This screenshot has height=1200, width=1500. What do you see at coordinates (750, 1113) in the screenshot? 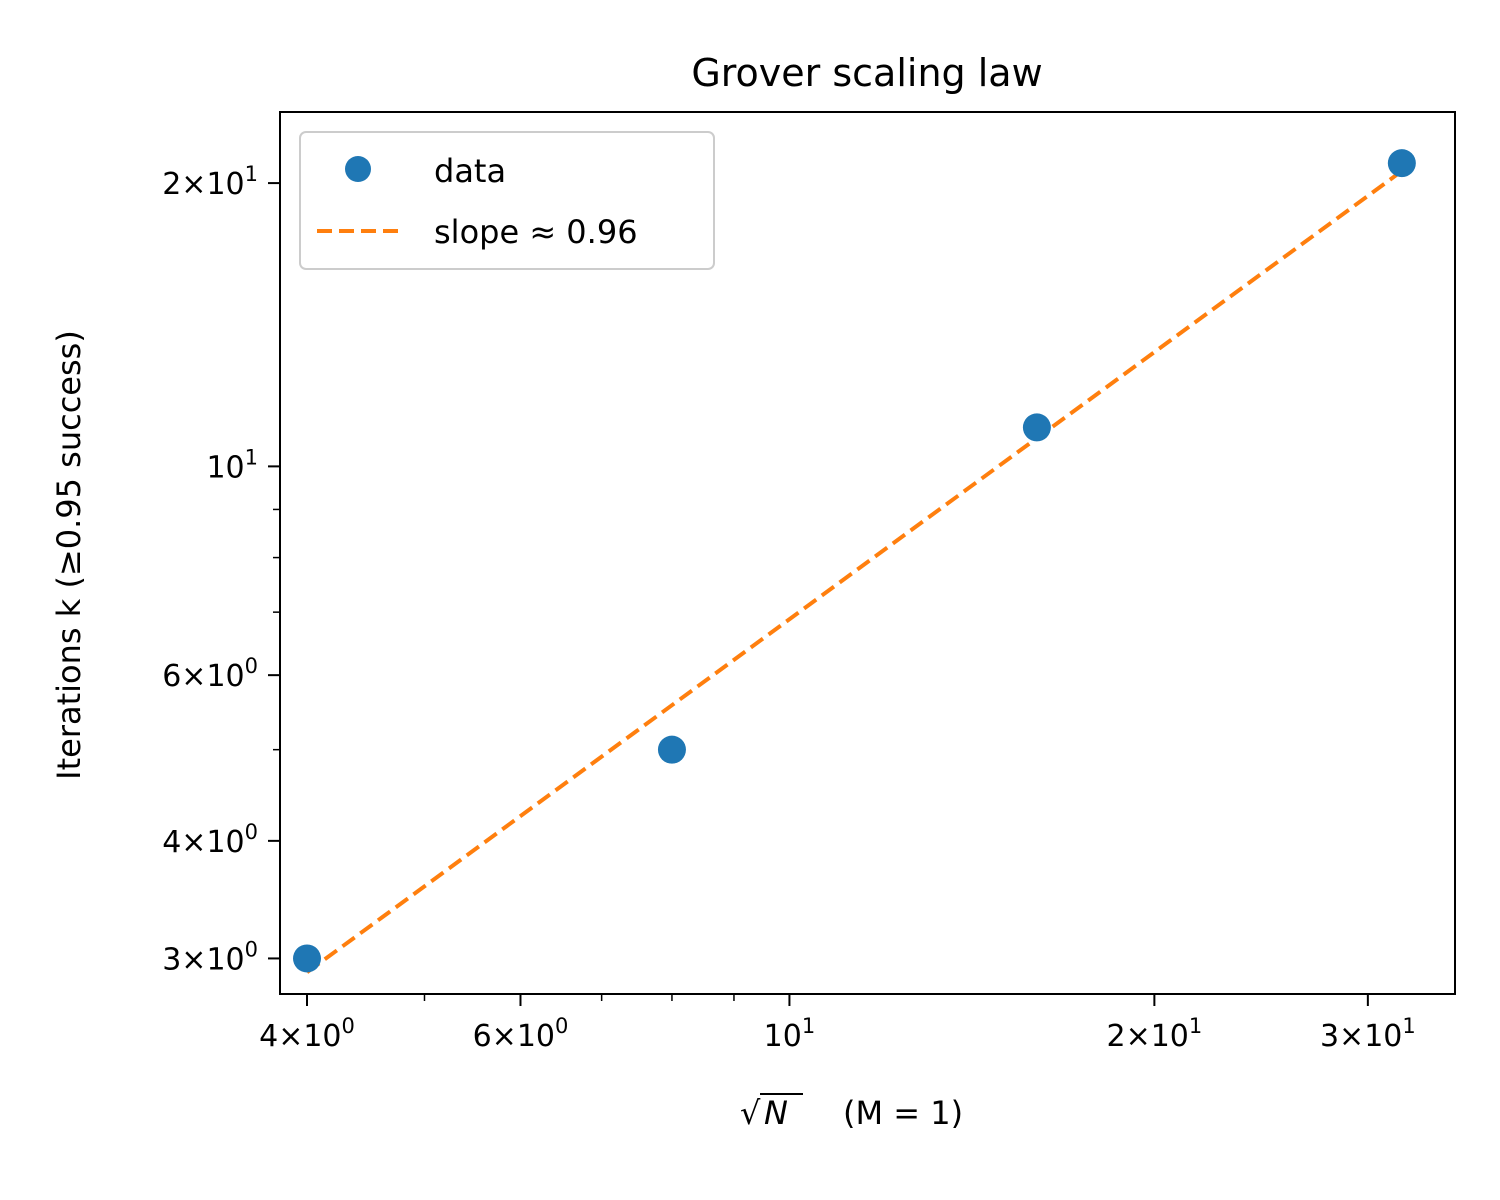
I see `x-axis-title-sqrt: √` at bounding box center [750, 1113].